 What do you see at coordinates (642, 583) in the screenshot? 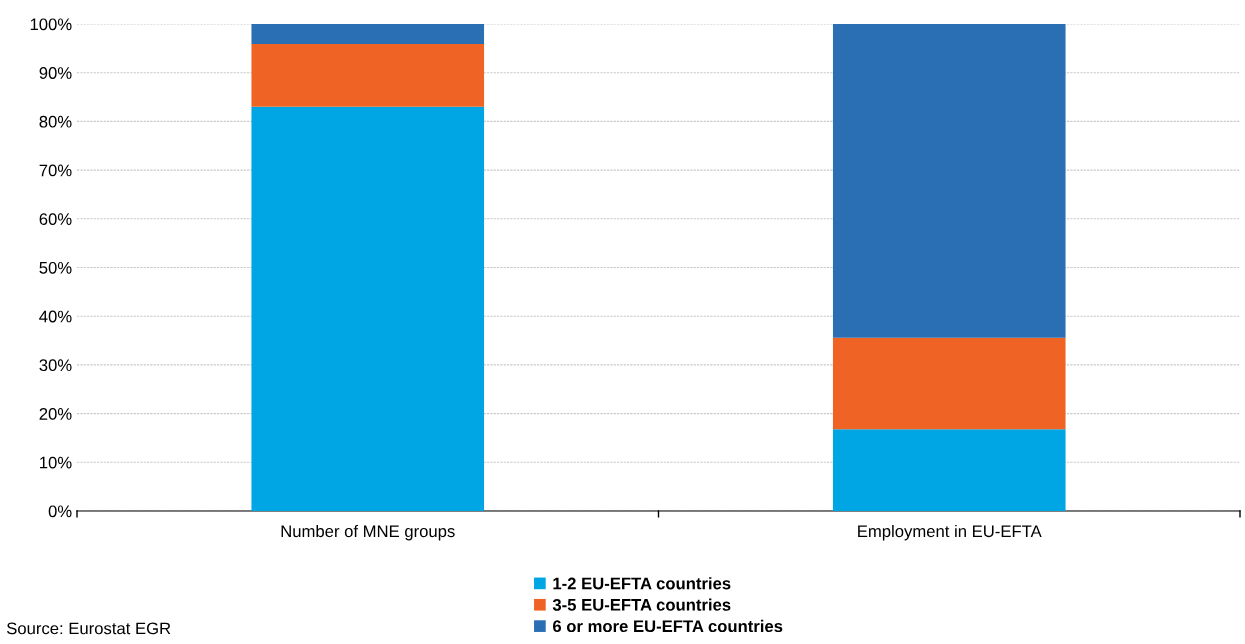
I see `legend-label: 1-2 EU-EFTA countries` at bounding box center [642, 583].